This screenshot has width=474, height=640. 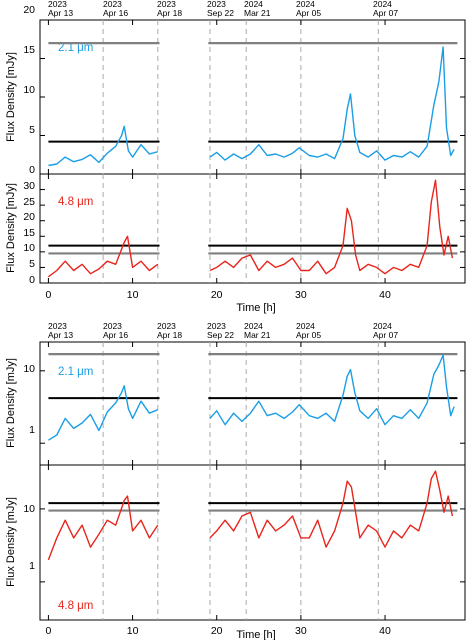 I want to click on bottom-epoch-year-4: 2024, so click(x=253, y=326).